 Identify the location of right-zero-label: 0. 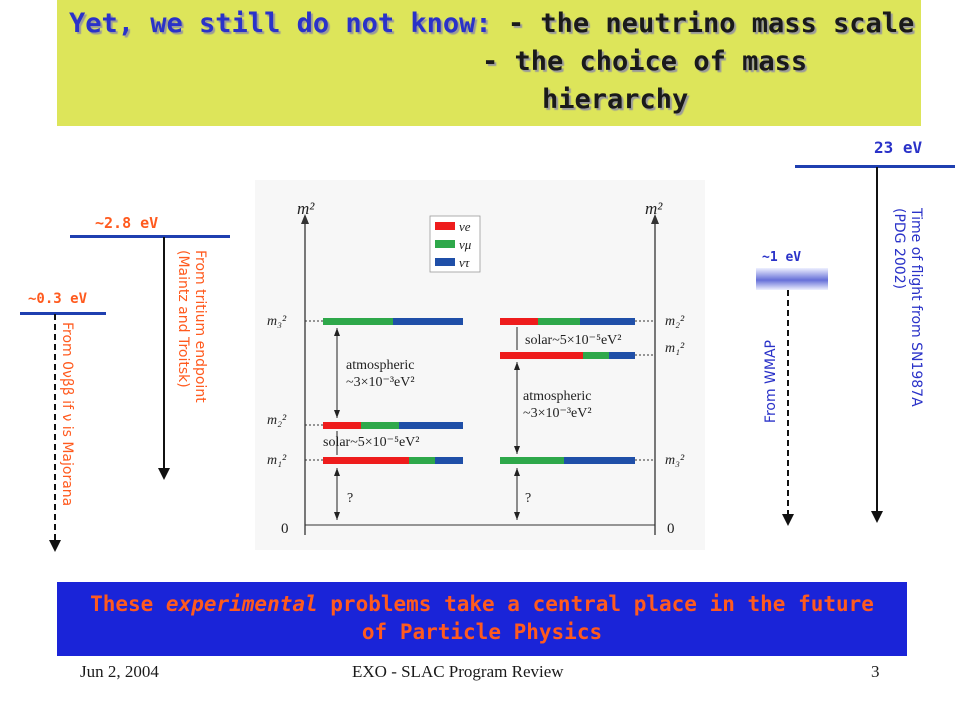
(671, 529).